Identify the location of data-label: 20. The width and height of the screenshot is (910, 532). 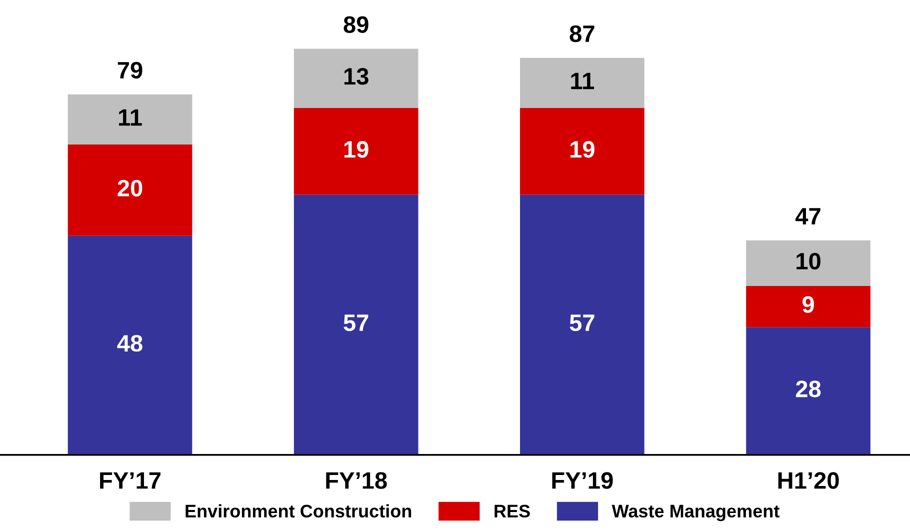
(130, 188).